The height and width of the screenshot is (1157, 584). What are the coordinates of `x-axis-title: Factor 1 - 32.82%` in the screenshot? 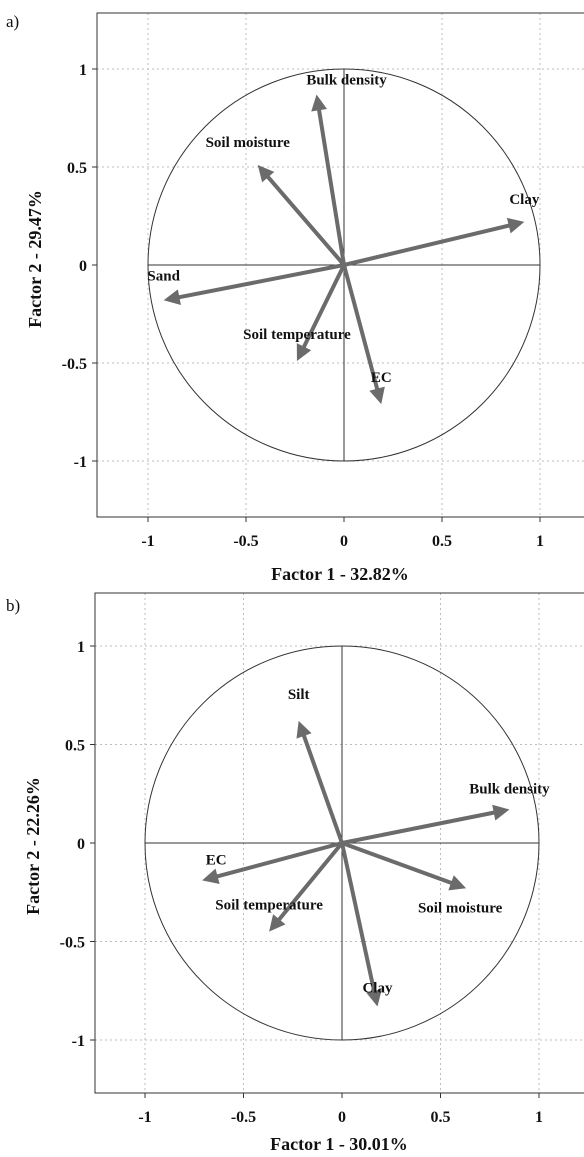 It's located at (340, 574).